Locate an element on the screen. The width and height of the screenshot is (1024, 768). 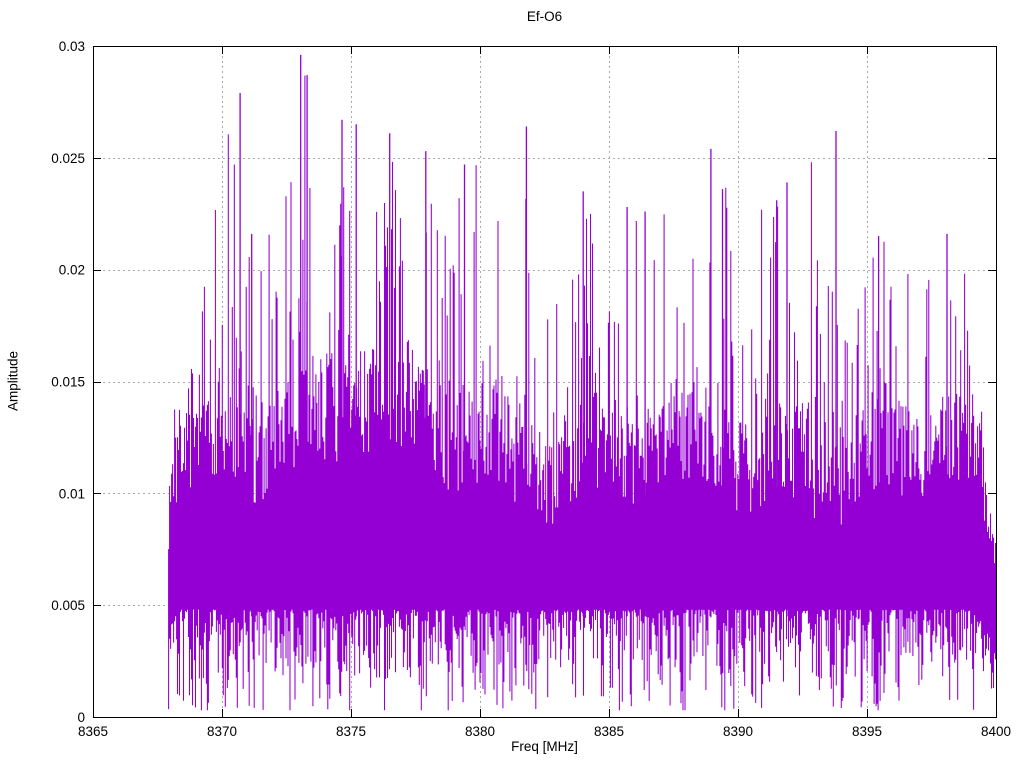
svg-text: 0.025 is located at coordinates (68, 158).